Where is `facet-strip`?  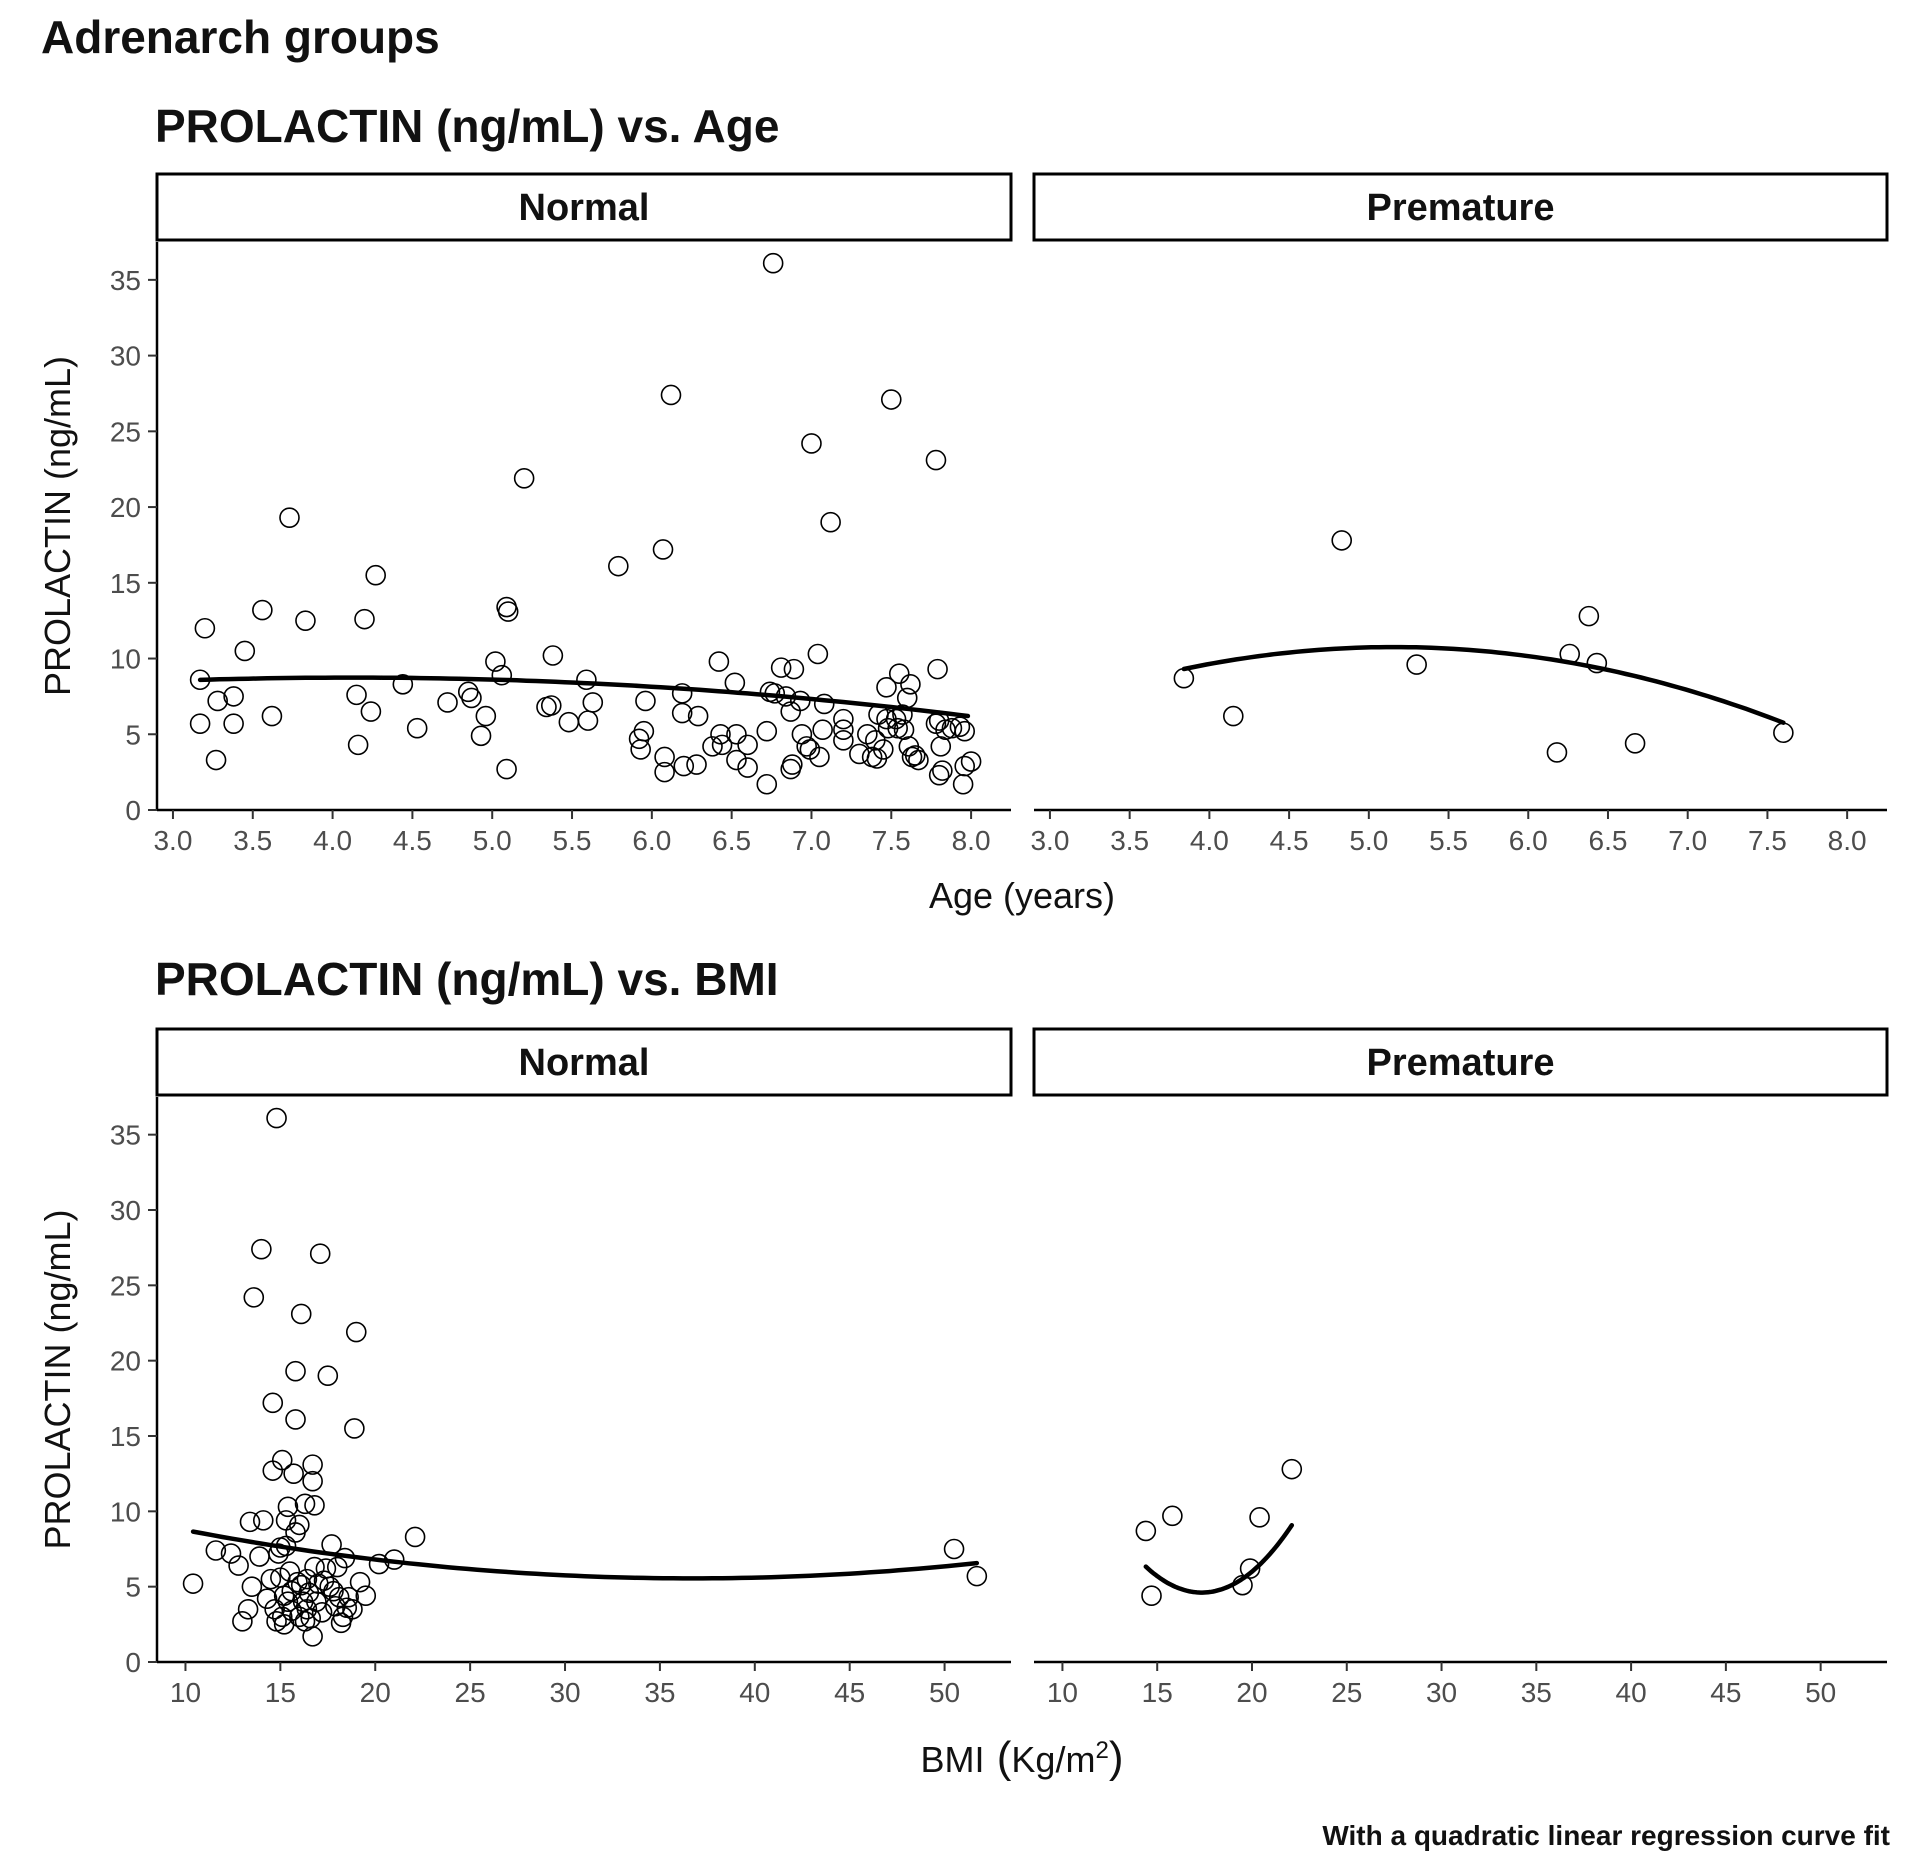
facet-strip is located at coordinates (1460, 207).